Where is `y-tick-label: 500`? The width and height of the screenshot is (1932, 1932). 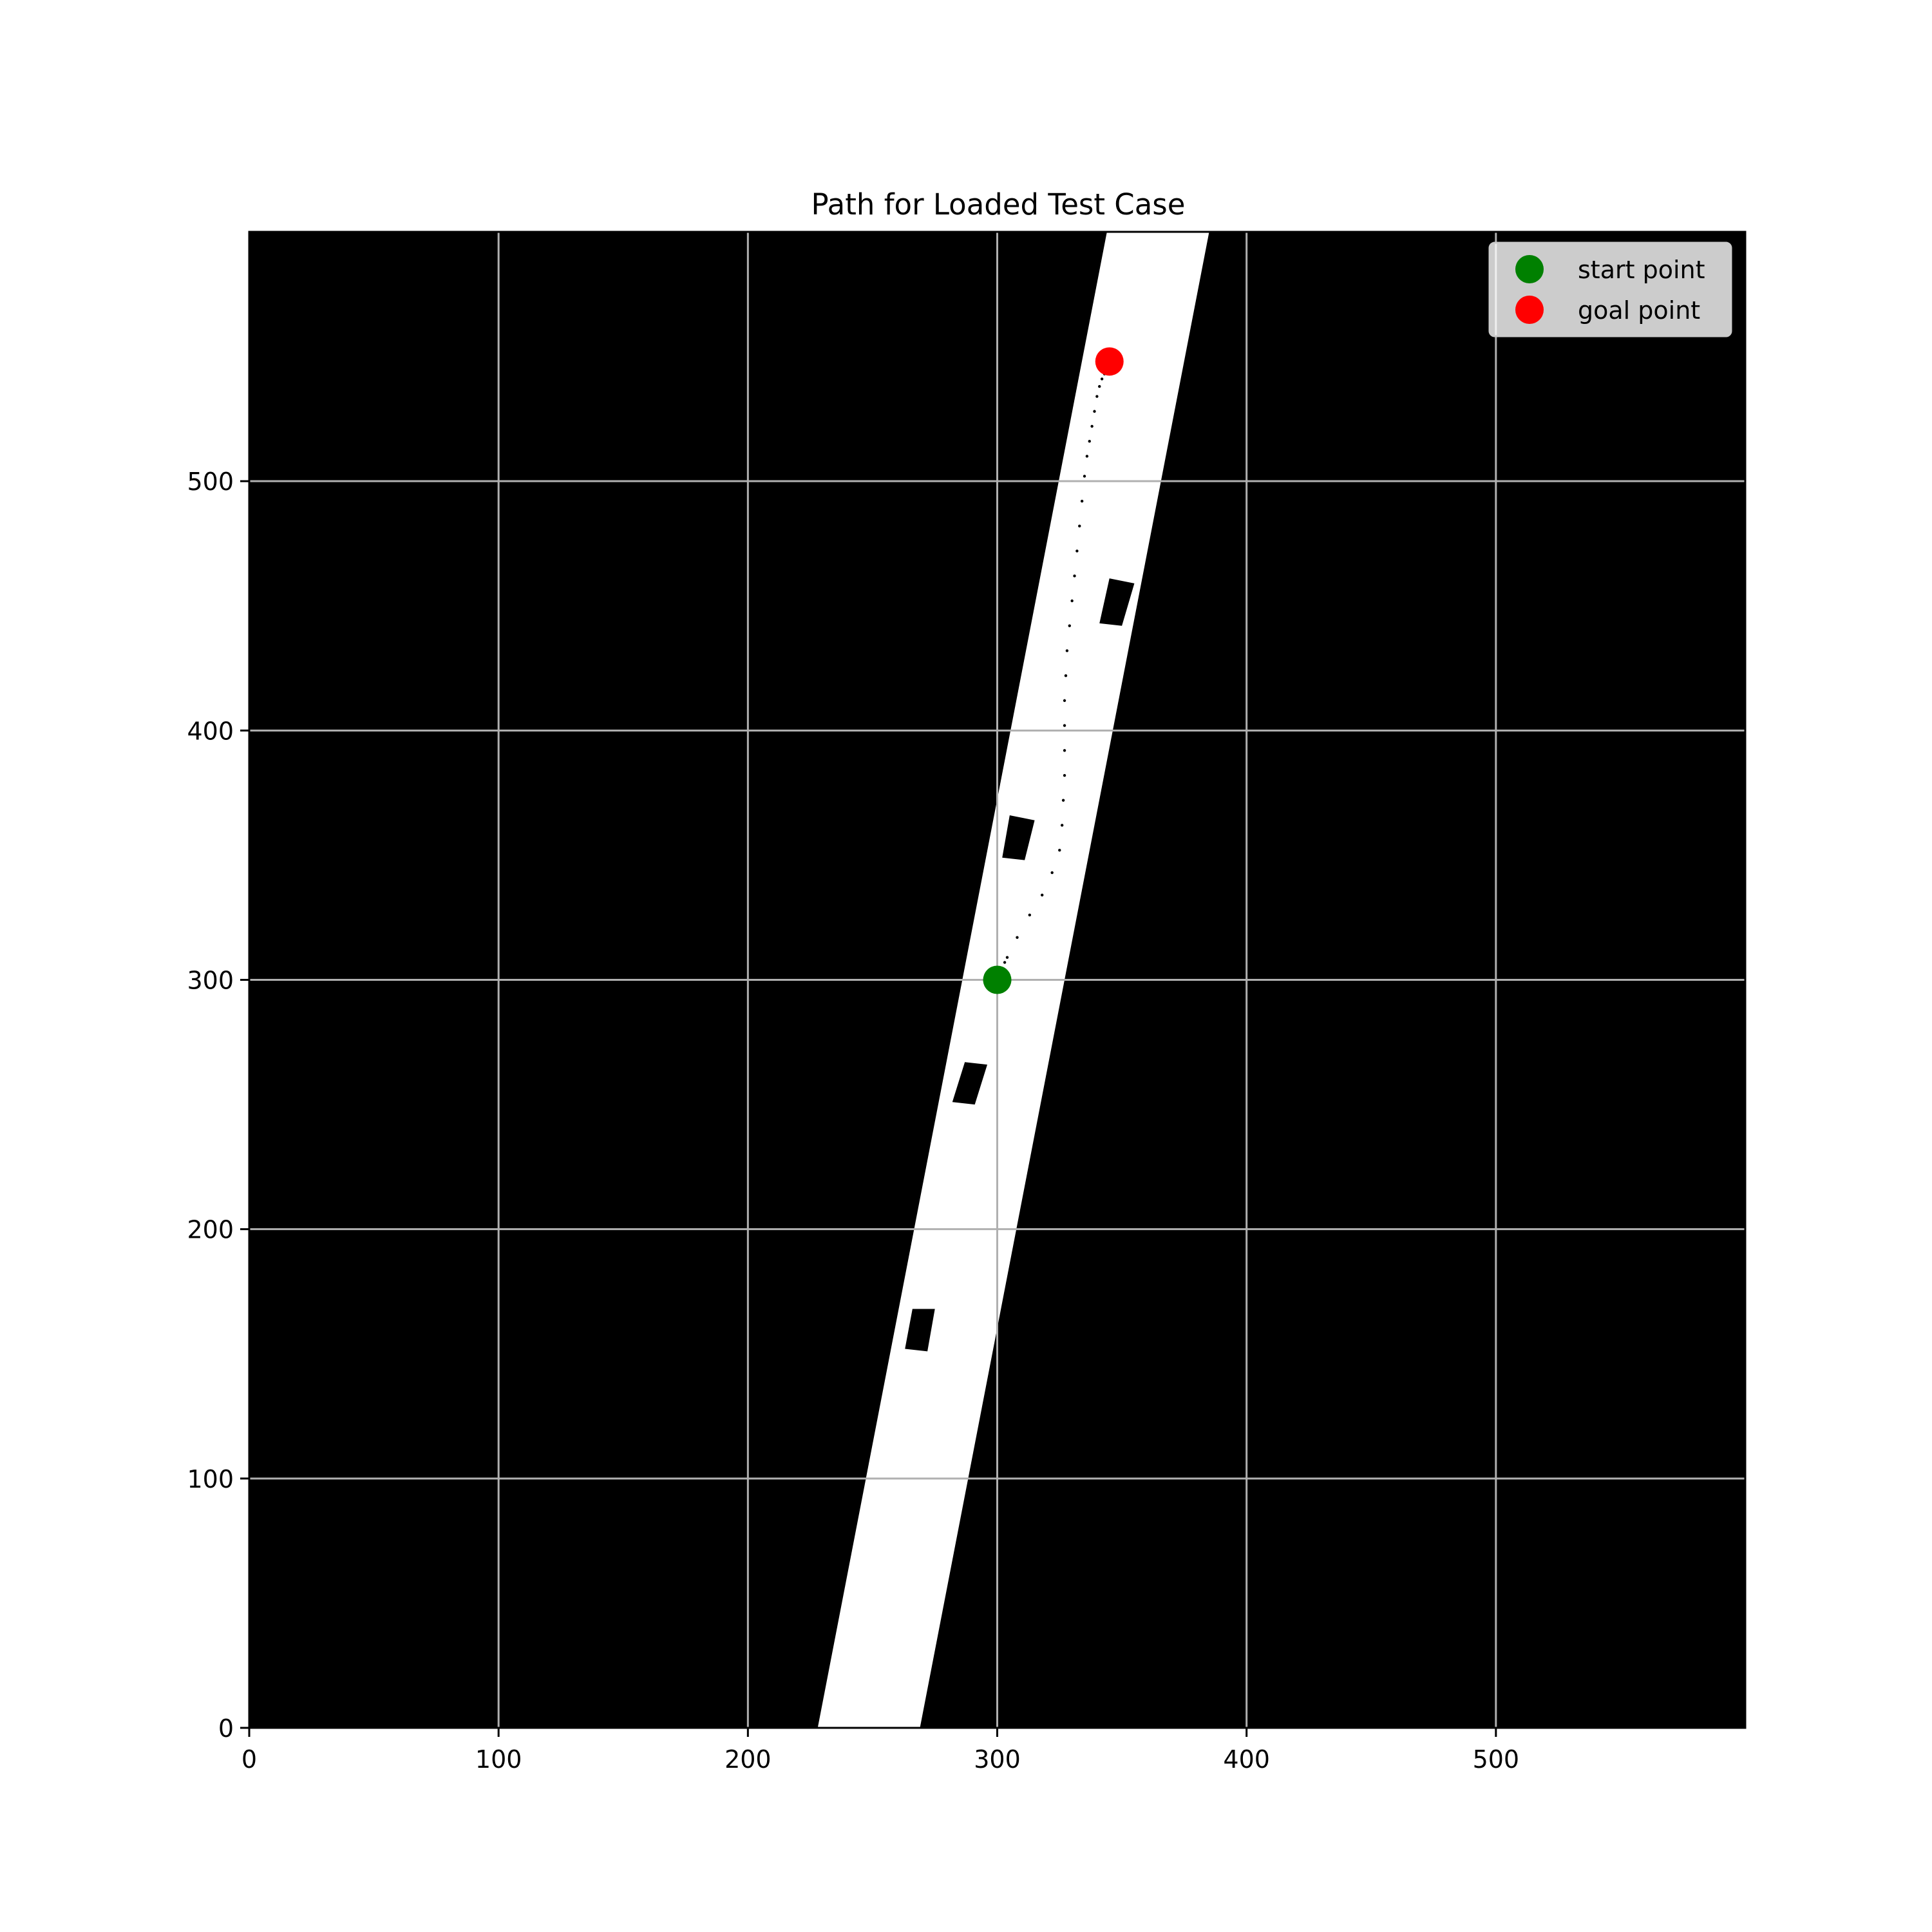 y-tick-label: 500 is located at coordinates (210, 482).